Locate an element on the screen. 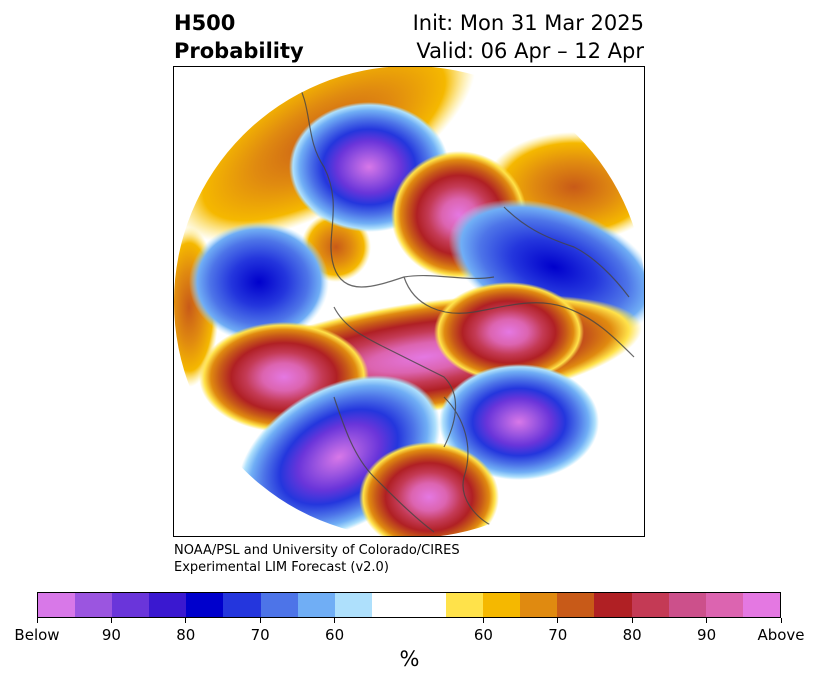 The height and width of the screenshot is (686, 819). colorbar is located at coordinates (409, 605).